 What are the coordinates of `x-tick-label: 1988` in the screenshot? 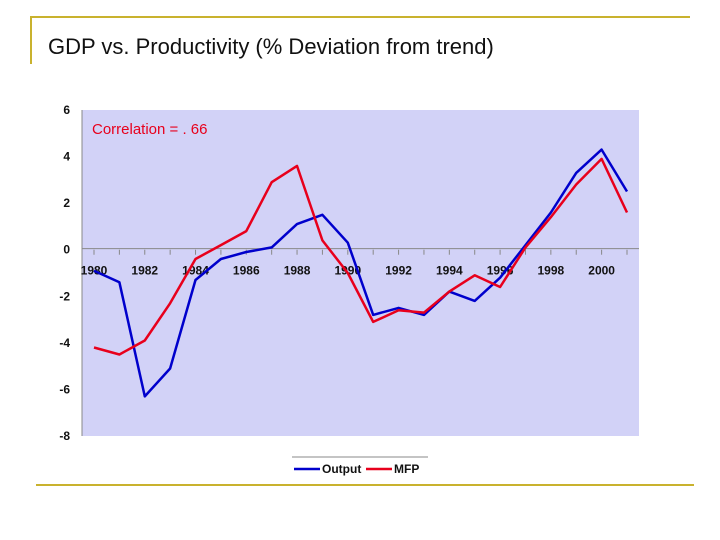 It's located at (297, 271).